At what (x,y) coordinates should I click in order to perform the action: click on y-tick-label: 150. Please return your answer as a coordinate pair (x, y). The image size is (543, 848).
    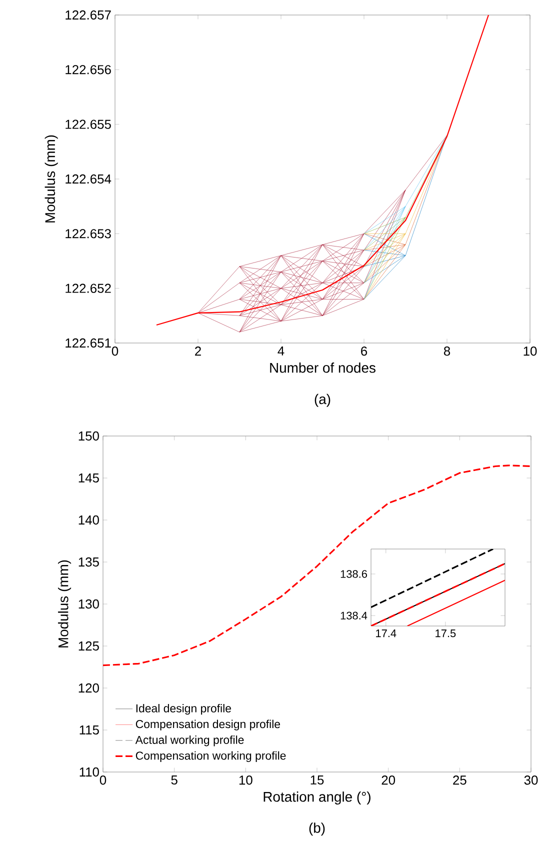
    Looking at the image, I should click on (88, 436).